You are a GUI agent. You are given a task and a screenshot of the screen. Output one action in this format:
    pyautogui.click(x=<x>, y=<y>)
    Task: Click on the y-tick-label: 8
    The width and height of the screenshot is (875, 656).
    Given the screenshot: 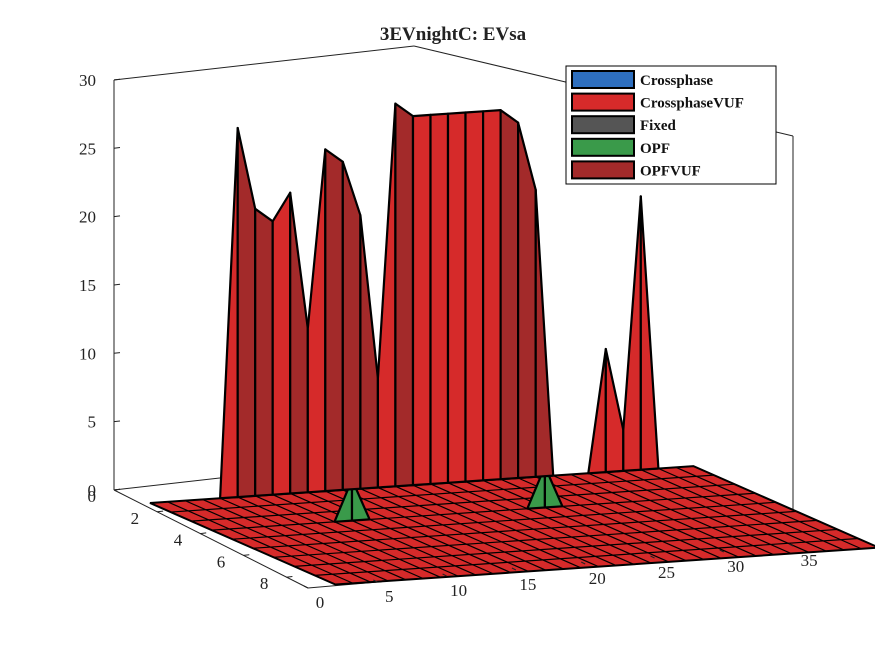 What is the action you would take?
    pyautogui.click(x=264, y=583)
    